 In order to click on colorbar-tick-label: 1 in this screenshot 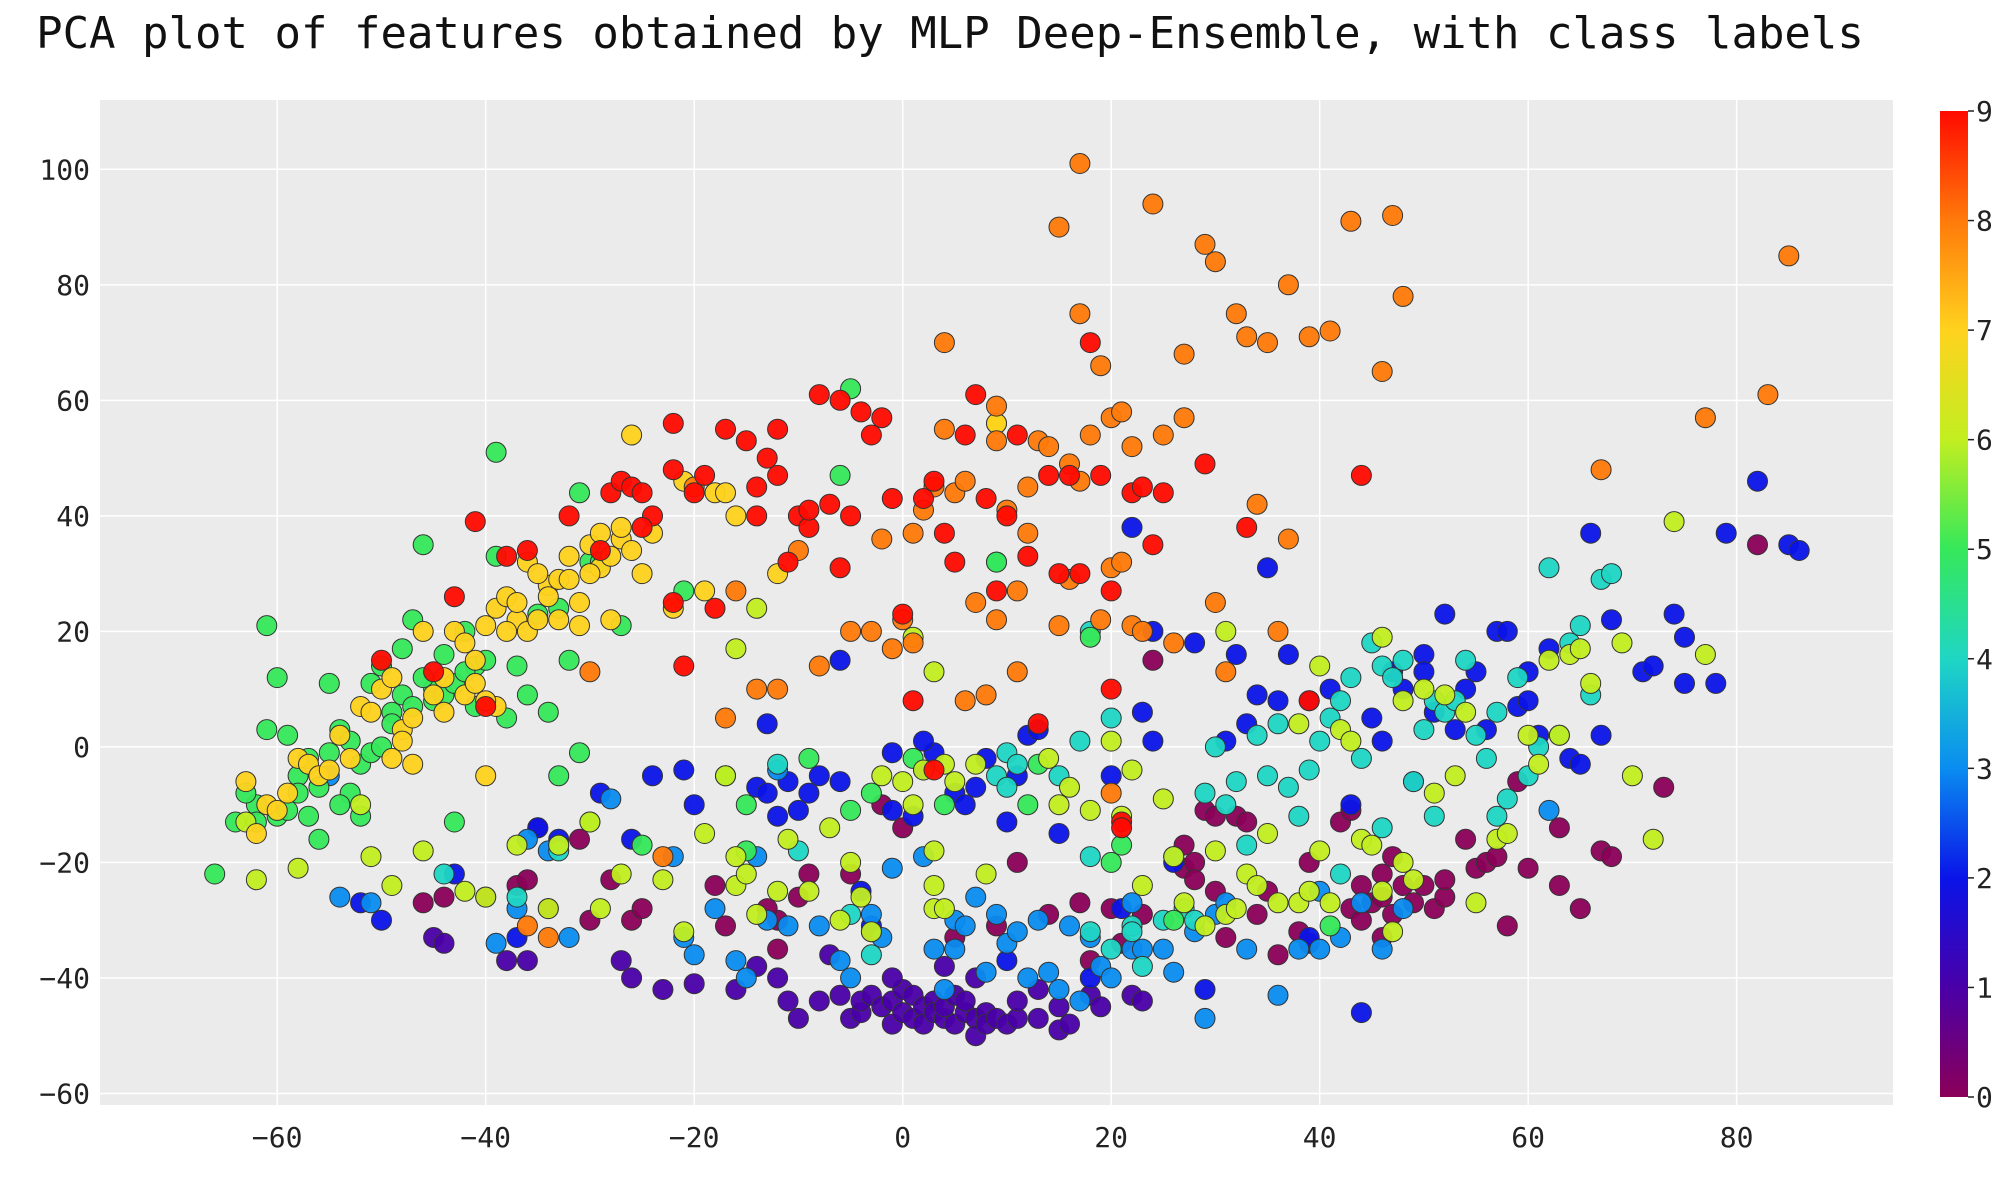, I will do `click(1984, 987)`.